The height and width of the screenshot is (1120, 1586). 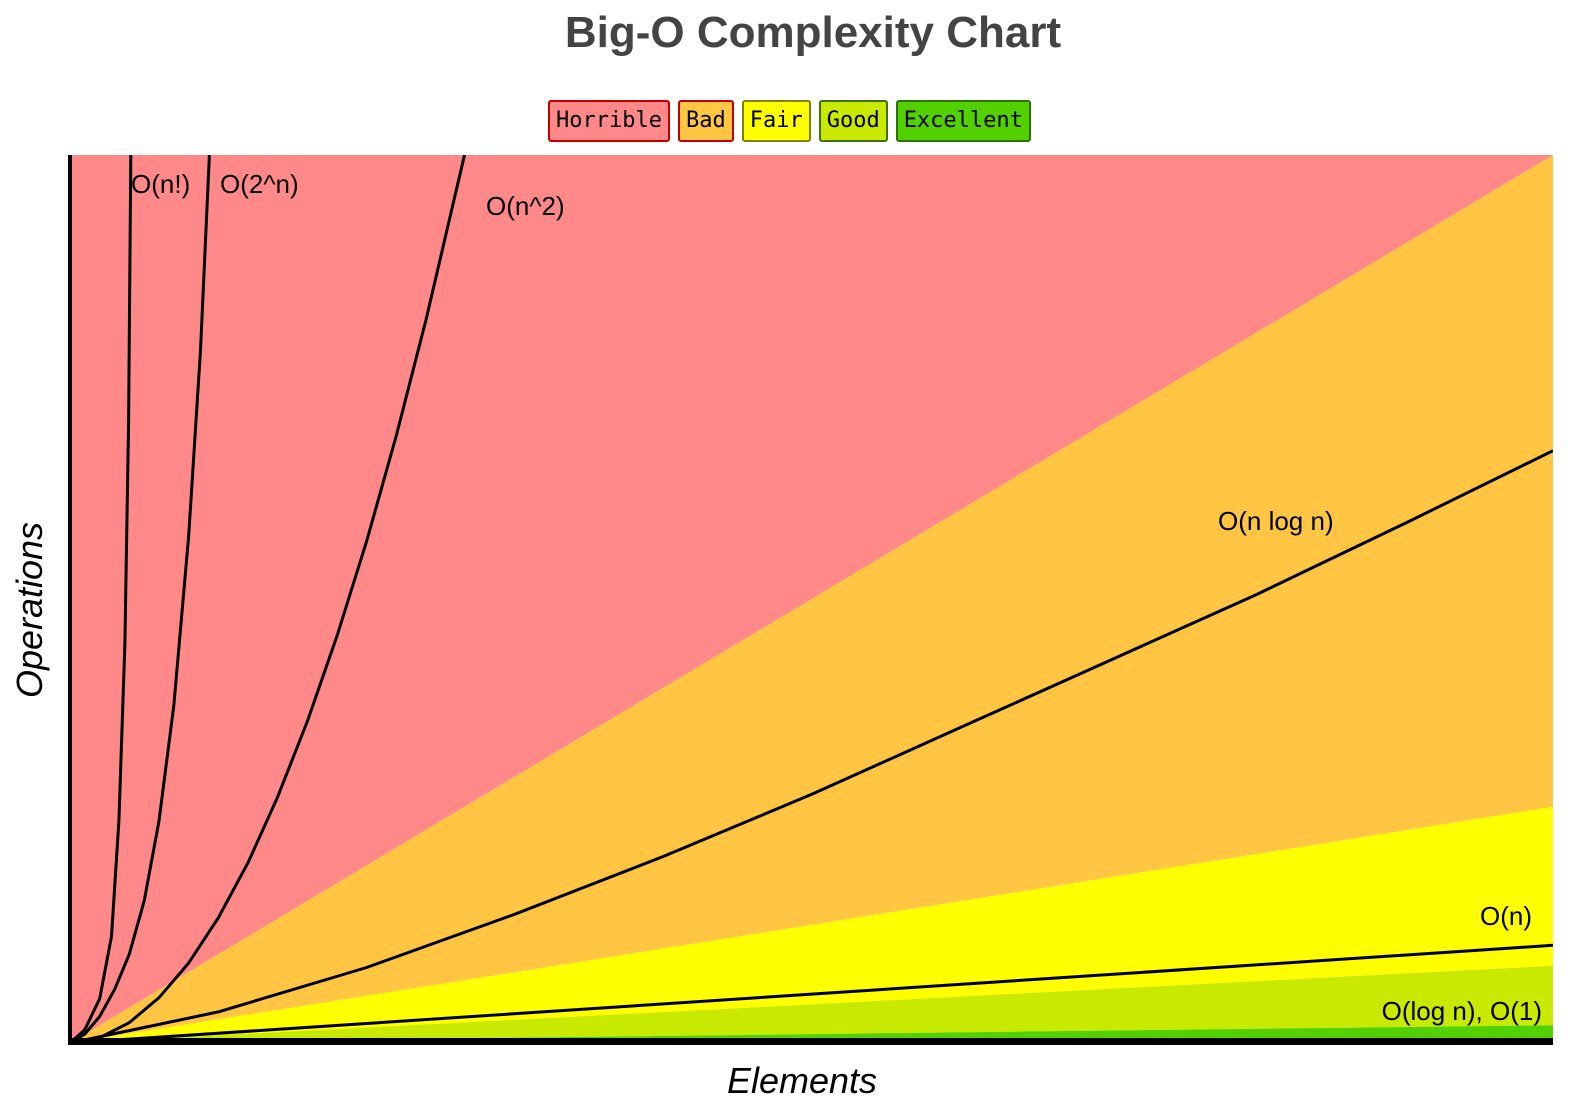 I want to click on chart-title: Big-O Complexity Chart, so click(x=813, y=32).